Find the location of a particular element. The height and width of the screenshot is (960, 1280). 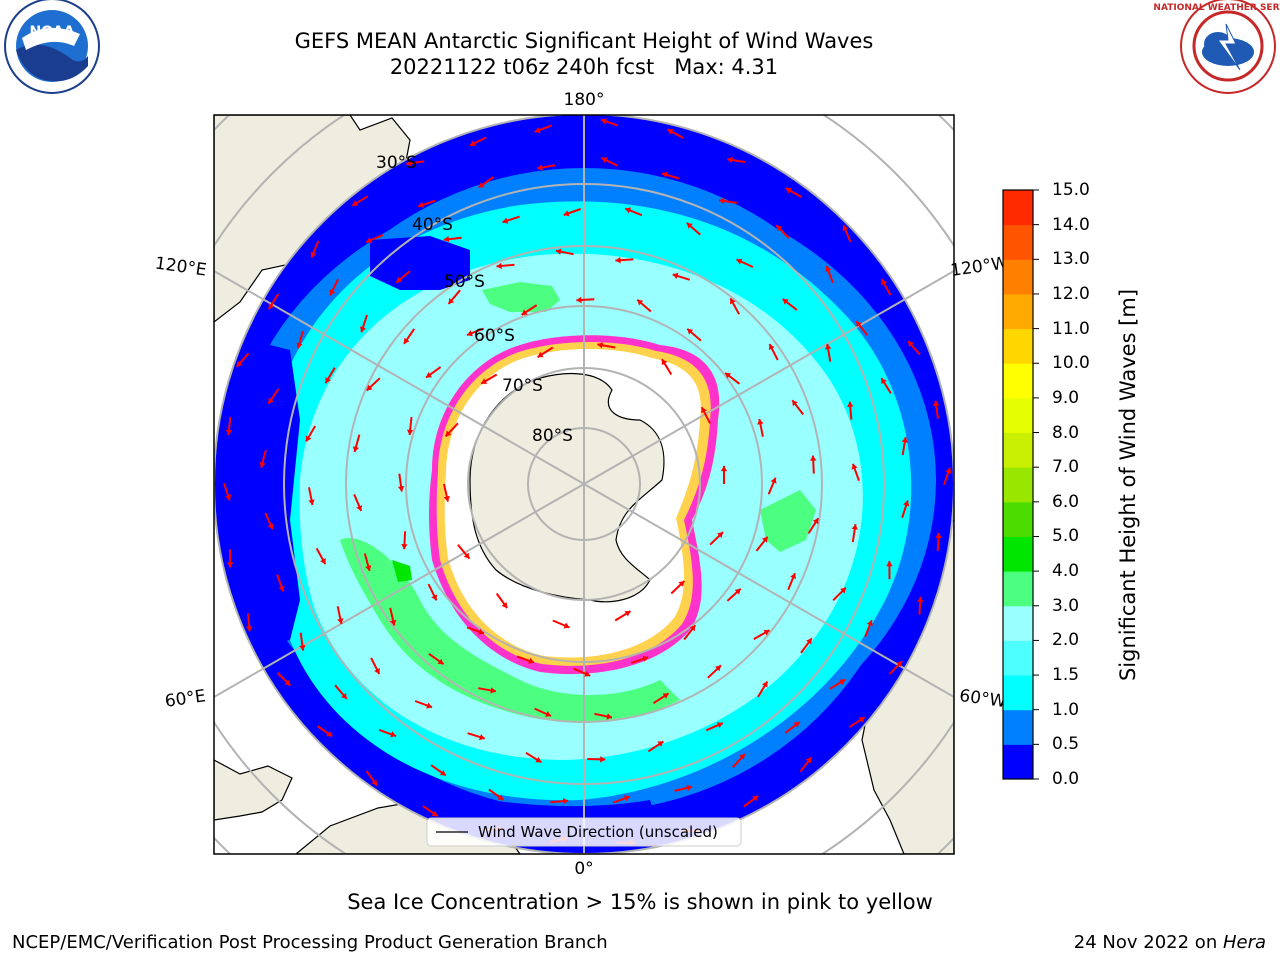

lon-label-120e: 120°E is located at coordinates (181, 267).